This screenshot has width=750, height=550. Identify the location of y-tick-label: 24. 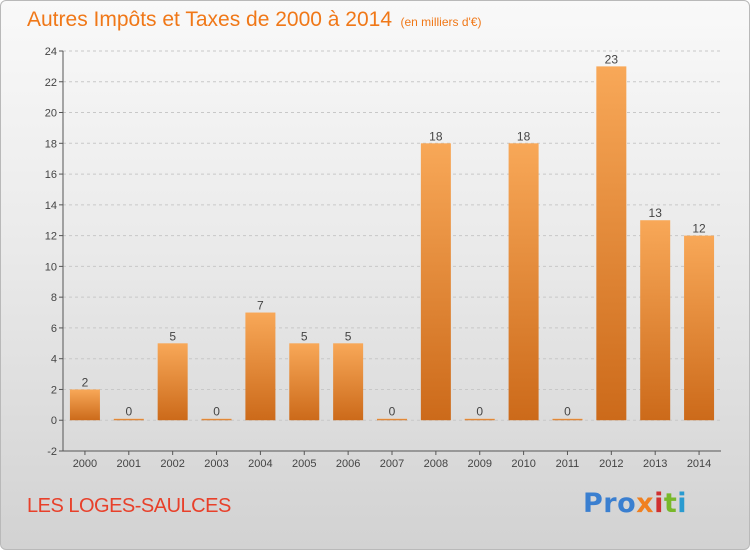
(51, 52).